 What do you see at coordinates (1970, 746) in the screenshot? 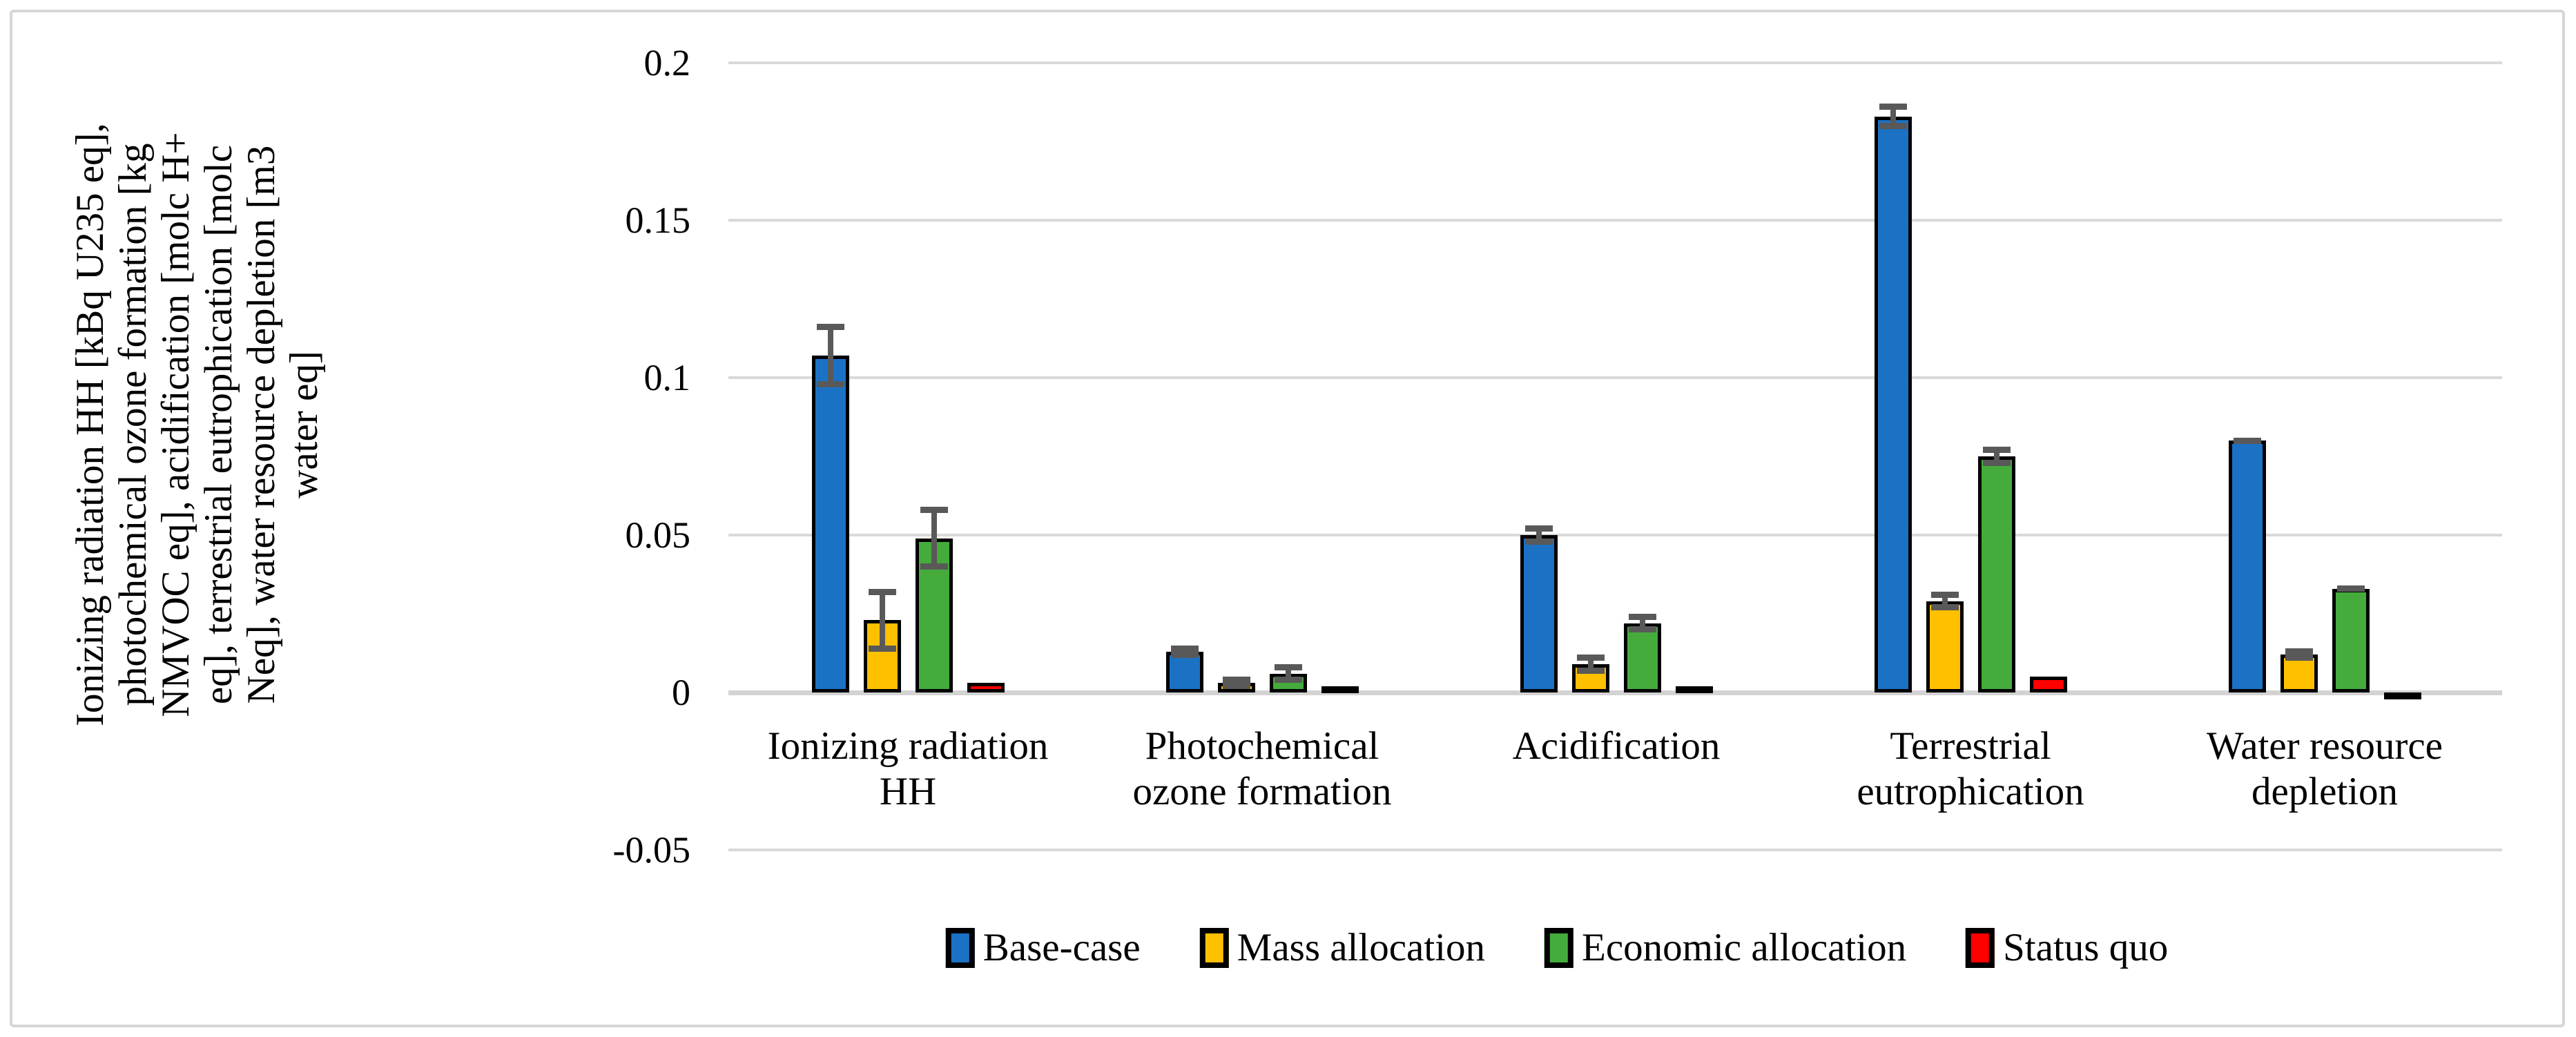
I see `category-line: Terrestrial` at bounding box center [1970, 746].